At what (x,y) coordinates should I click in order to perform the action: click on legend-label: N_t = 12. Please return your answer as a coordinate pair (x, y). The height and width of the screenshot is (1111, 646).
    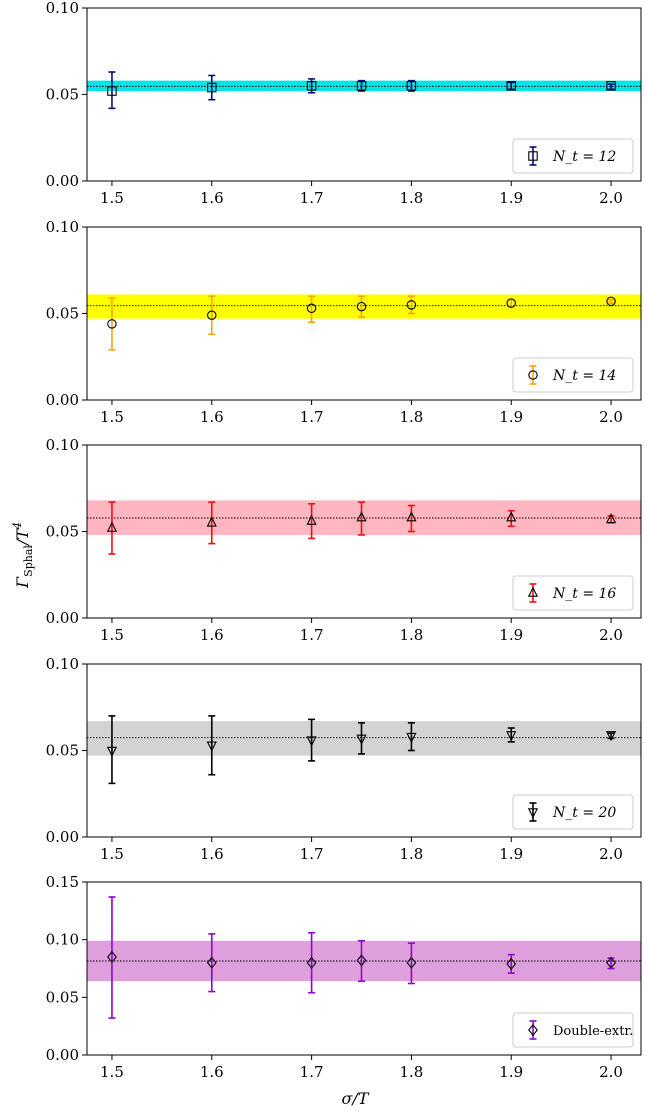
    Looking at the image, I should click on (584, 157).